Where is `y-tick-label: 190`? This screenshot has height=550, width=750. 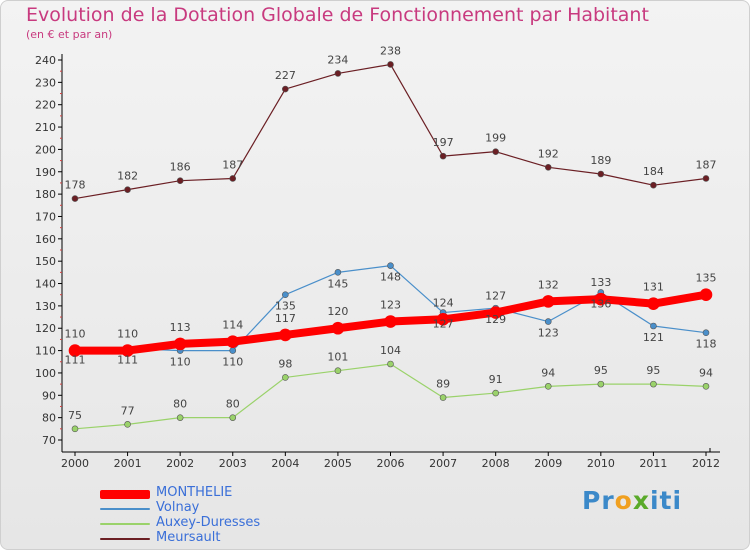 y-tick-label: 190 is located at coordinates (45, 172).